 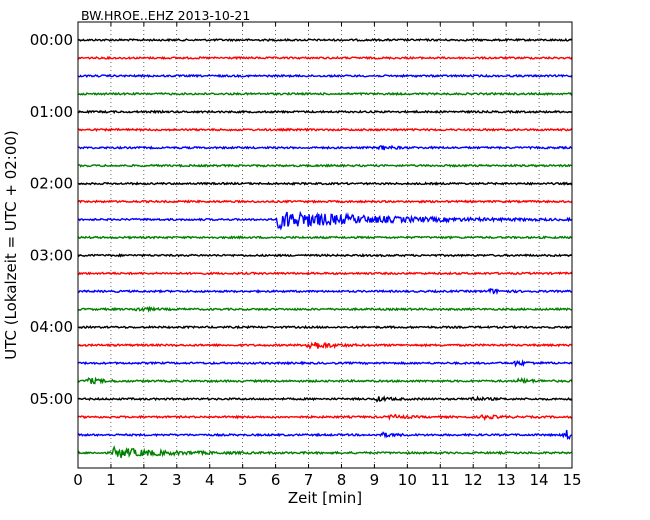 What do you see at coordinates (144, 480) in the screenshot?
I see `x-tick-label: 2` at bounding box center [144, 480].